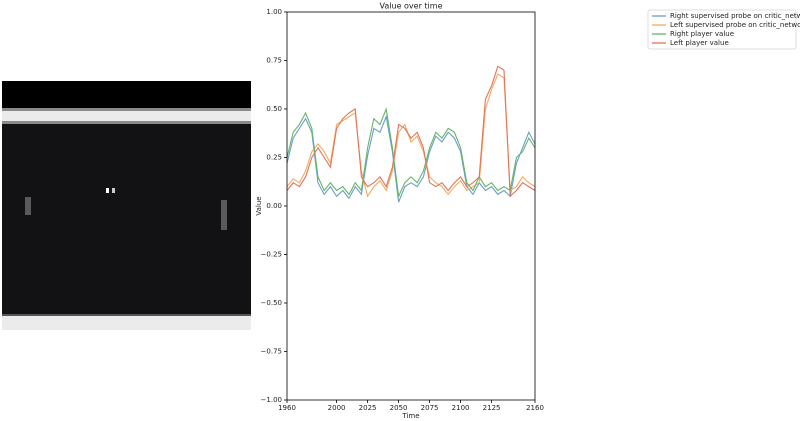 This screenshot has width=800, height=421. Describe the element at coordinates (274, 109) in the screenshot. I see `y-tick-label: 0.50` at that location.